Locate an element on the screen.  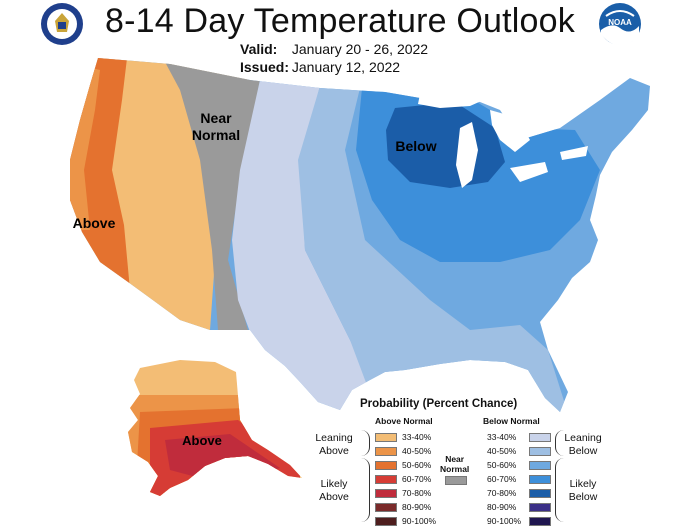
likely-above-label: Likely Above is located at coordinates (334, 490).